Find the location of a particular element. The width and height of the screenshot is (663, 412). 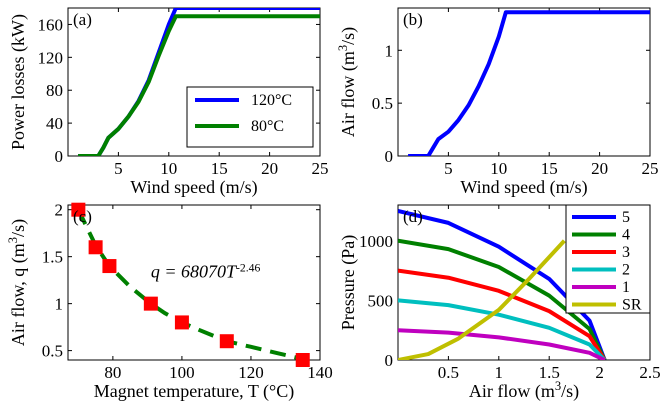

y-tick-label: 40 is located at coordinates (54, 123).